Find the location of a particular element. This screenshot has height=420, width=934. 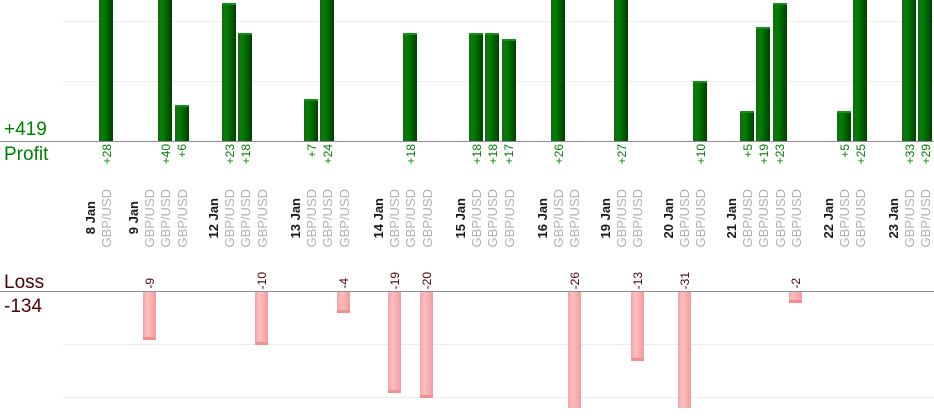

profit-value-label: +28 is located at coordinates (106, 154).